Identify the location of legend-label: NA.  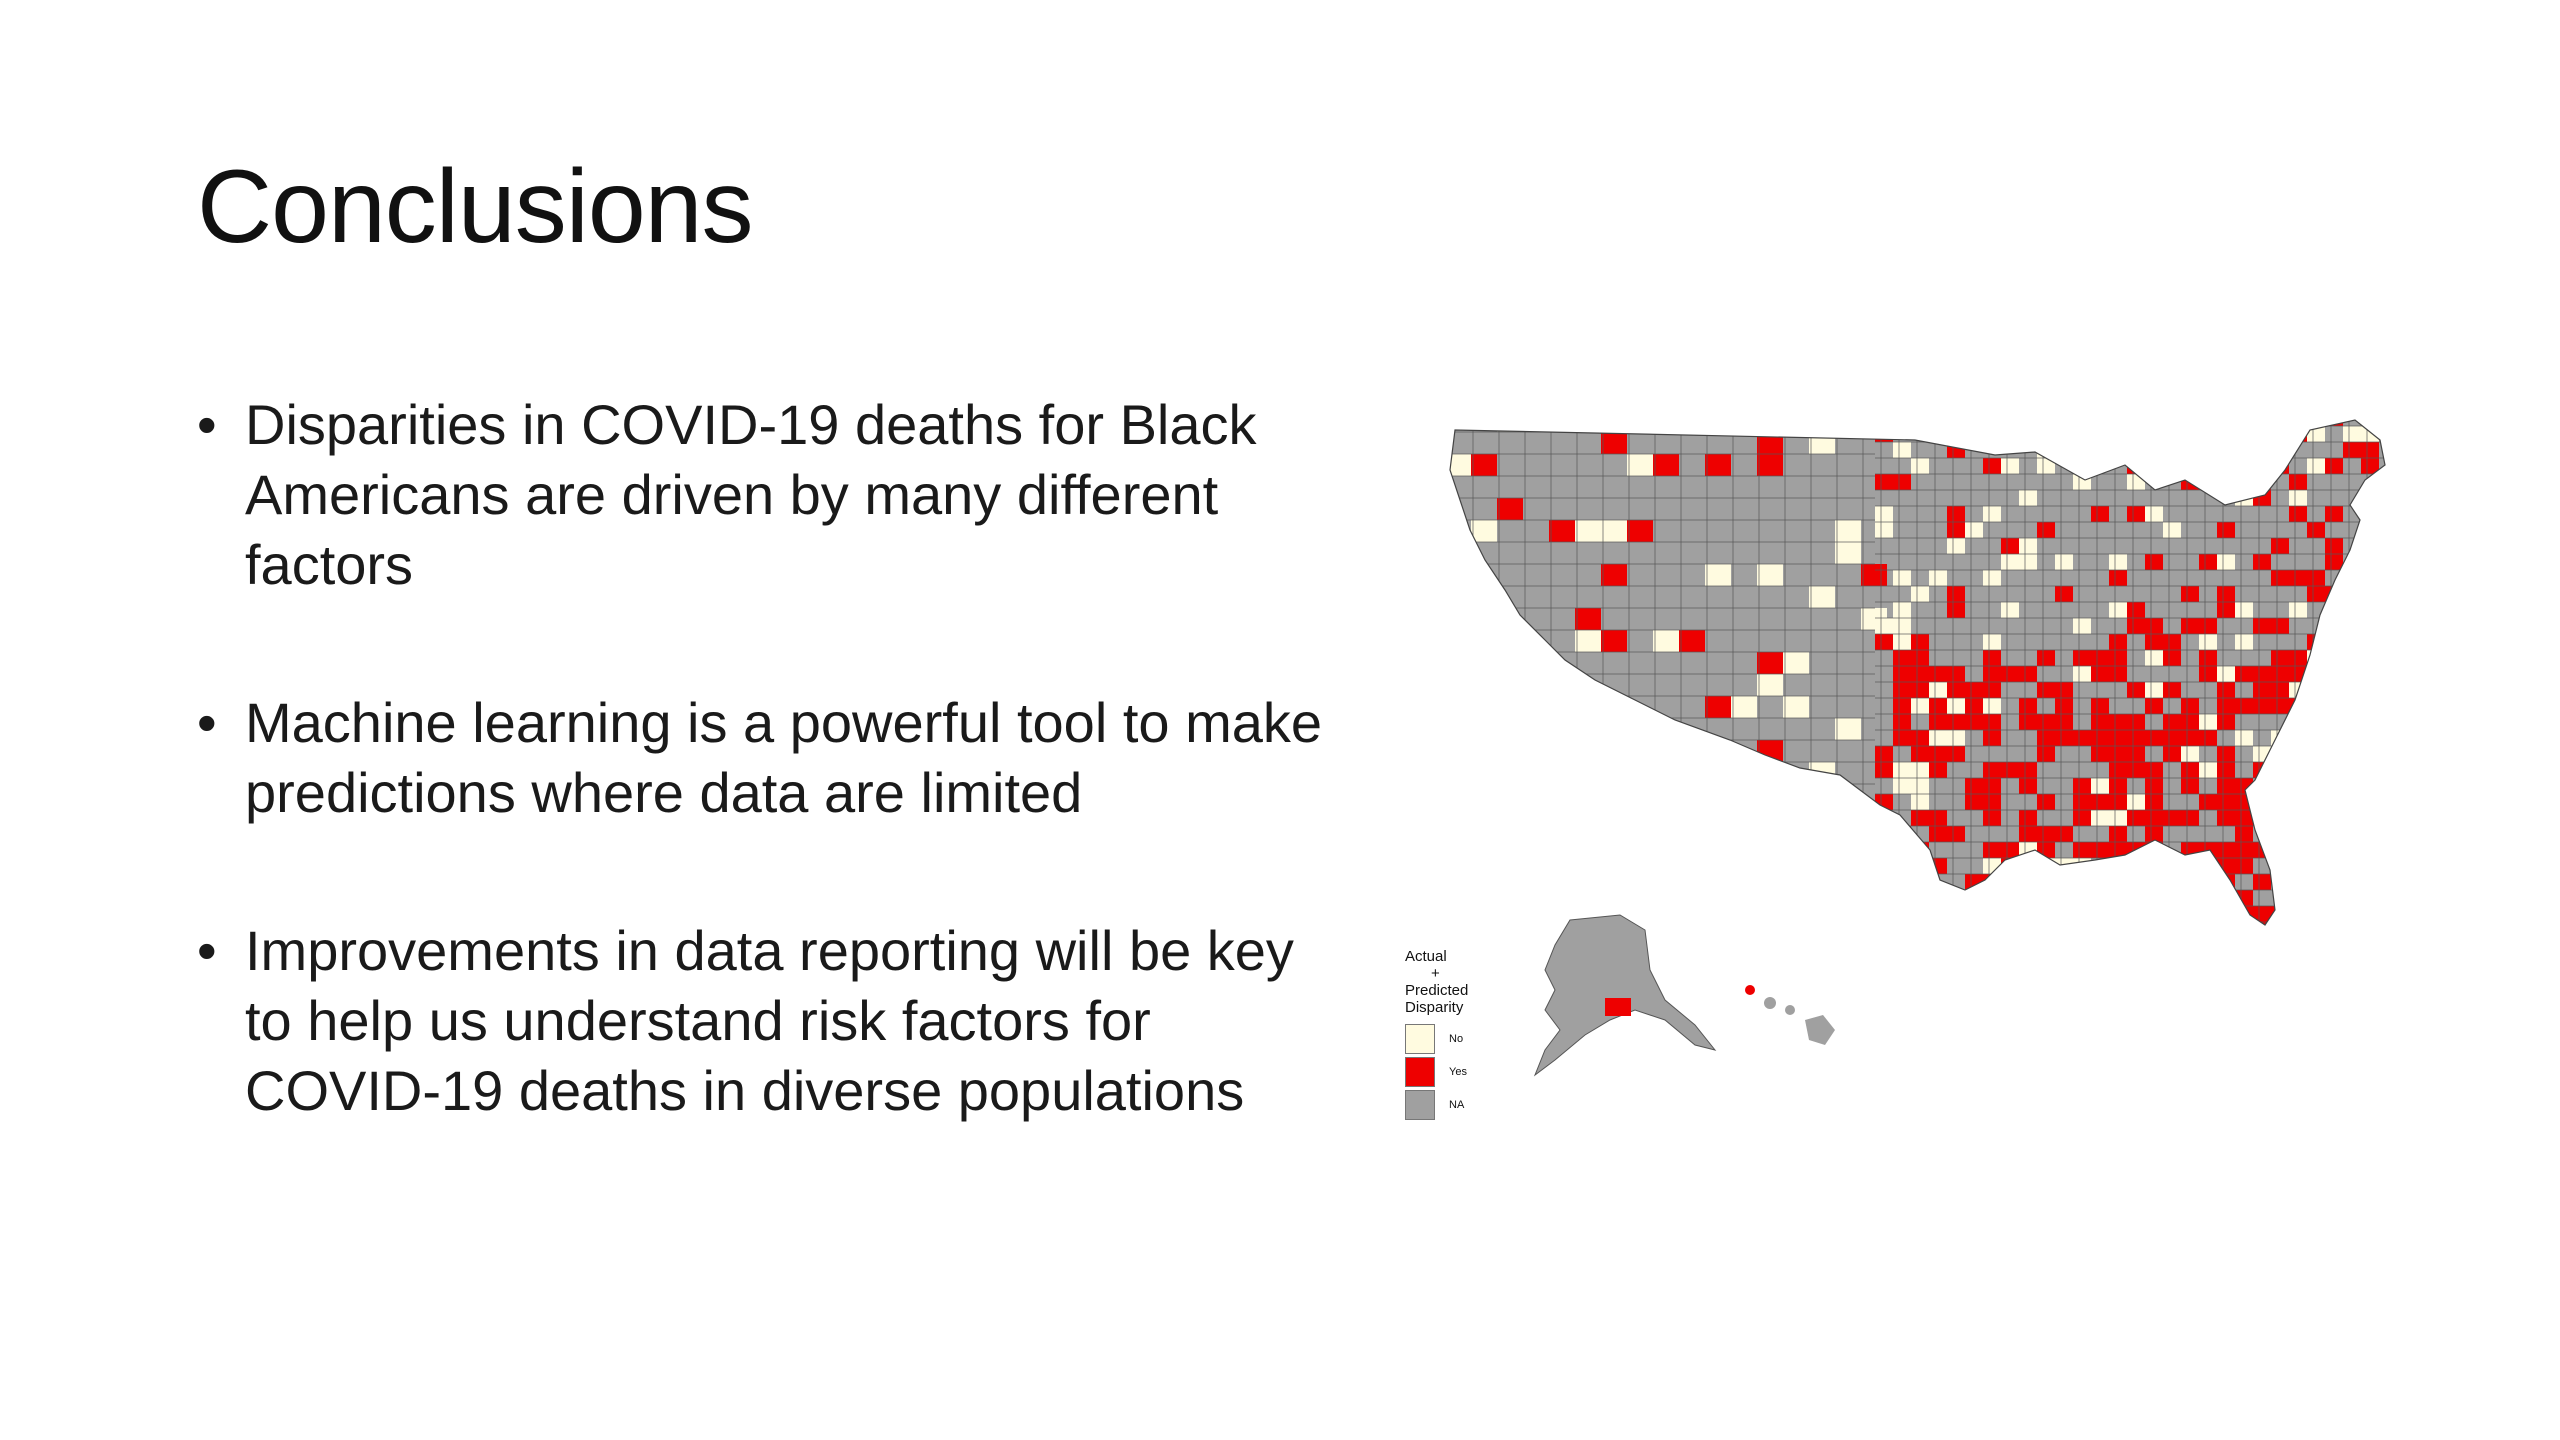
(1457, 1104).